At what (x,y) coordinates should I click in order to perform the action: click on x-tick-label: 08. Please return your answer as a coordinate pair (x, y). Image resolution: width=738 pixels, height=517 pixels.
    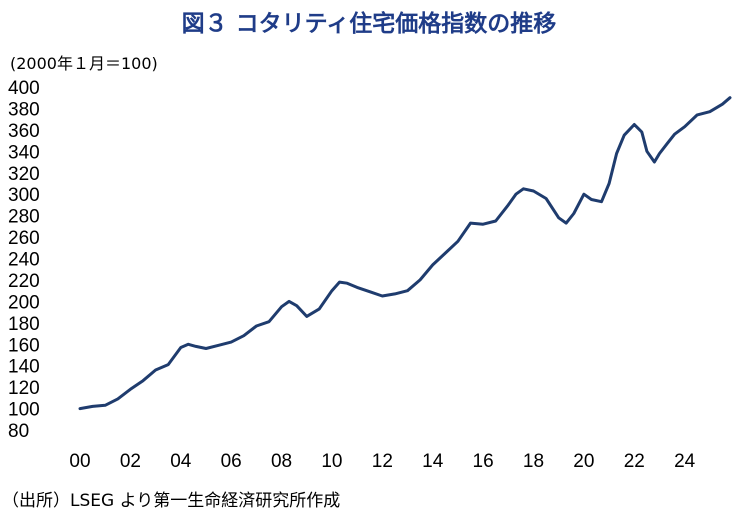
    Looking at the image, I should click on (281, 461).